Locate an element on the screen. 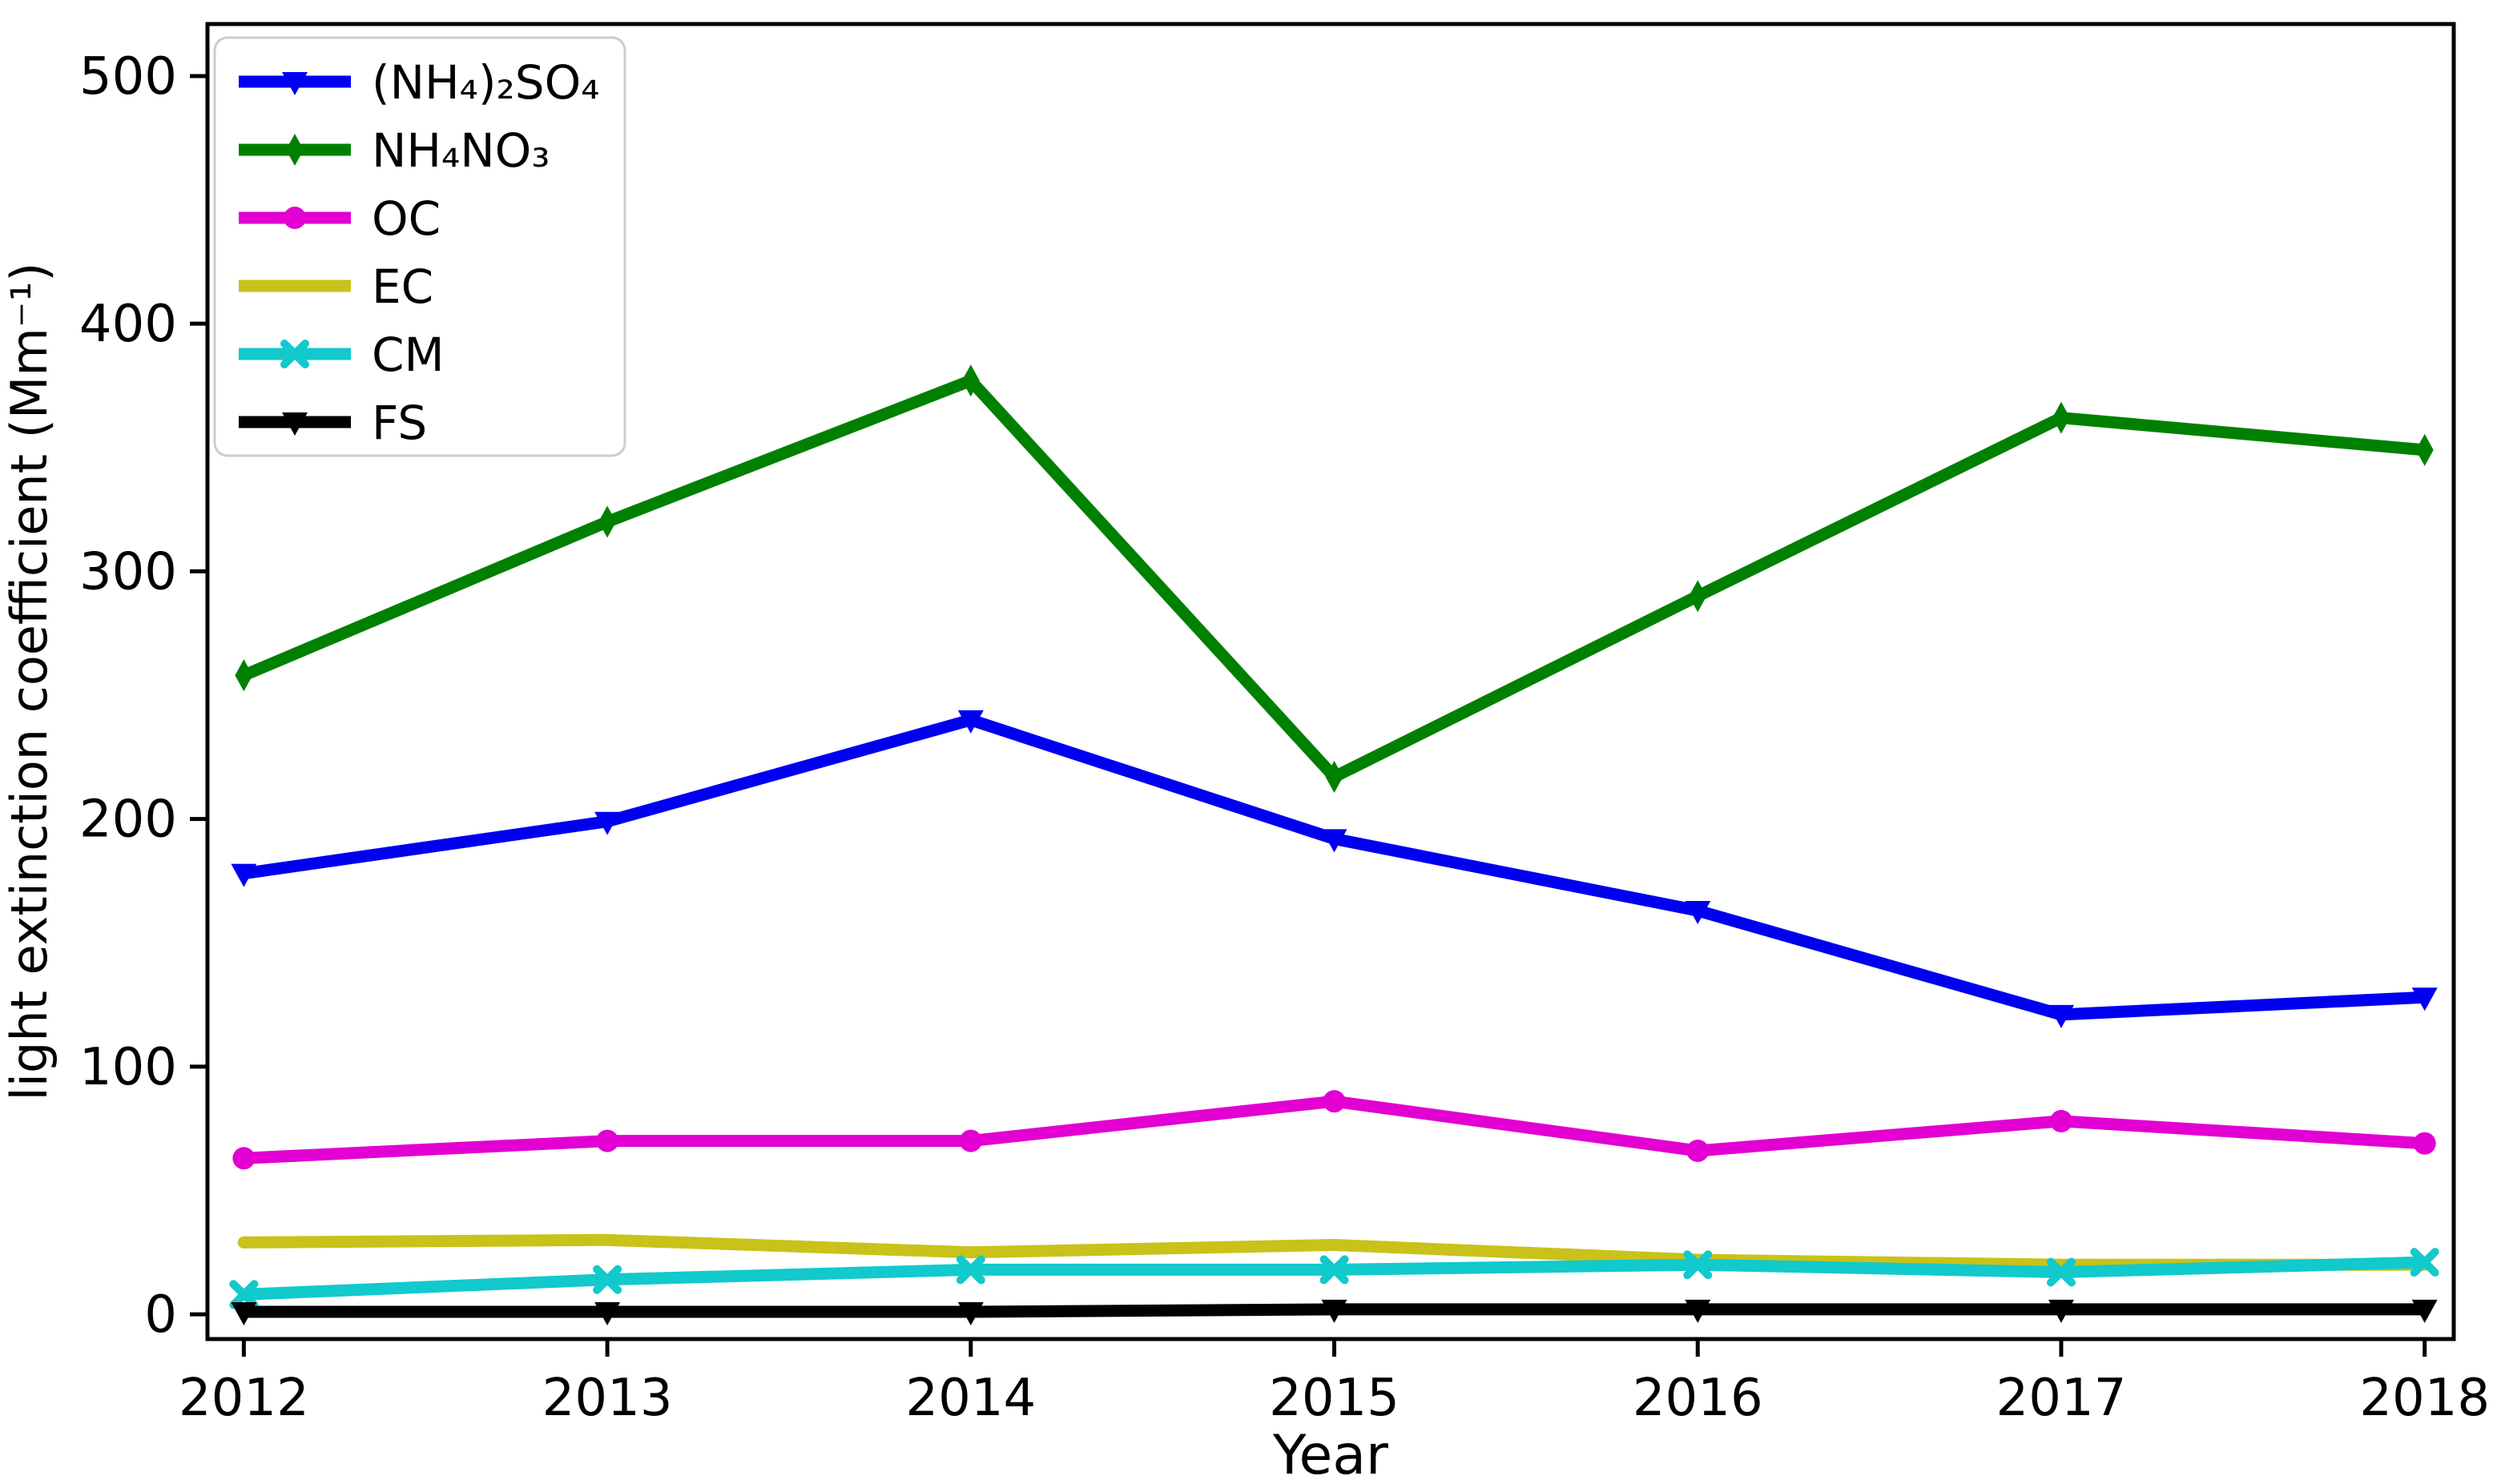  legend-label: OC is located at coordinates (406, 218).